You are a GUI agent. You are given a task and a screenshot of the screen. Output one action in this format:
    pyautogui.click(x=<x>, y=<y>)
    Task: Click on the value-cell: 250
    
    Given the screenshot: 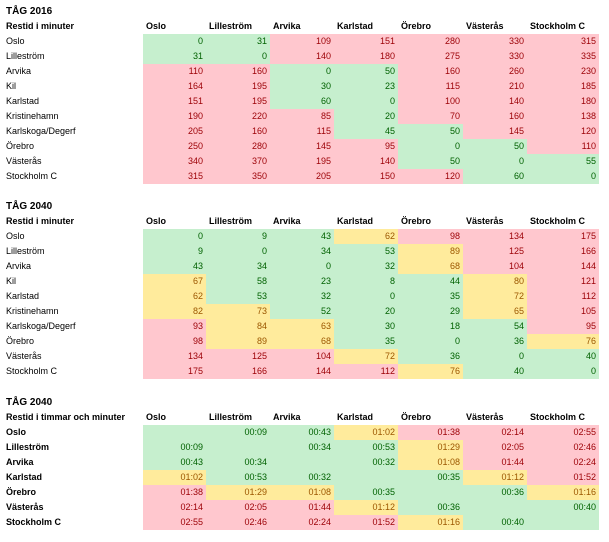 What is the action you would take?
    pyautogui.click(x=174, y=146)
    